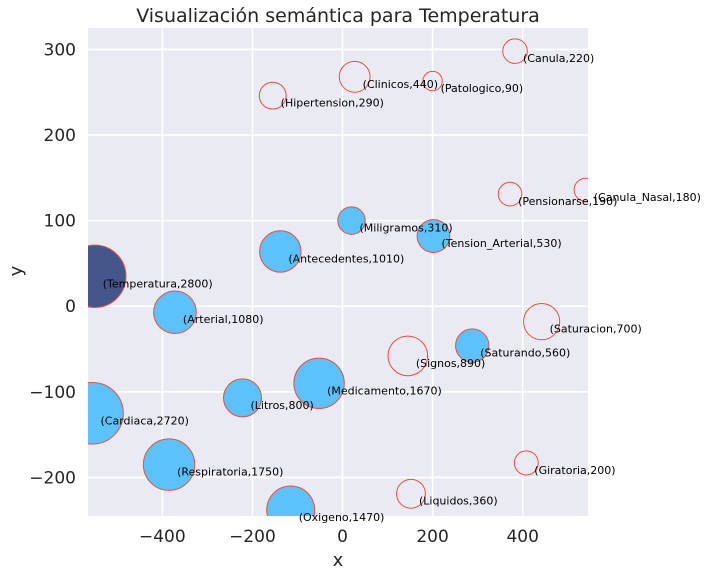 The width and height of the screenshot is (706, 576). Describe the element at coordinates (319, 383) in the screenshot. I see `point-medicamento` at that location.